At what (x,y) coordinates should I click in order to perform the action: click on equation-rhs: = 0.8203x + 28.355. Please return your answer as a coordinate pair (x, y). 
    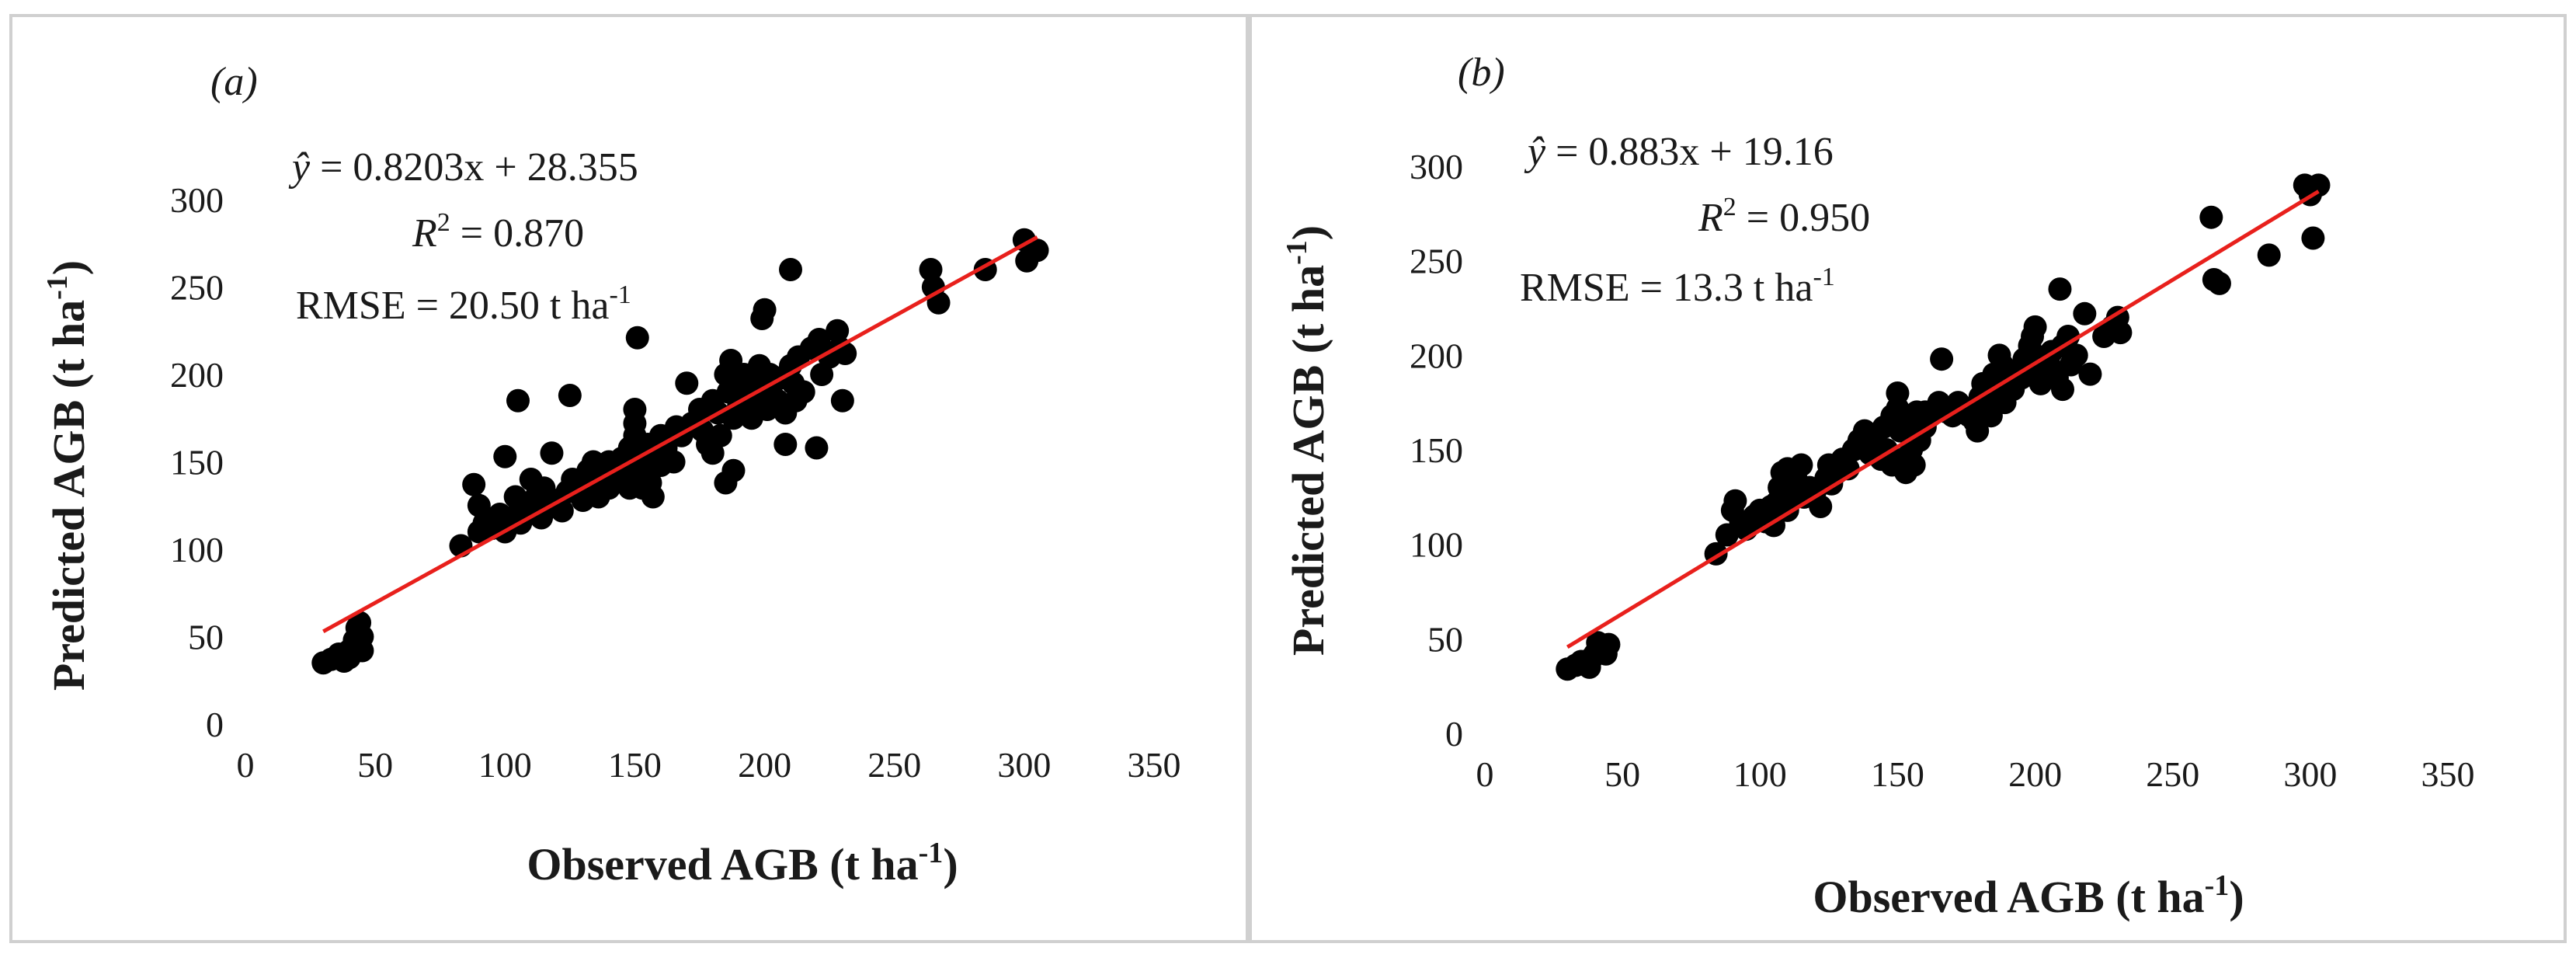
    Looking at the image, I should click on (474, 167).